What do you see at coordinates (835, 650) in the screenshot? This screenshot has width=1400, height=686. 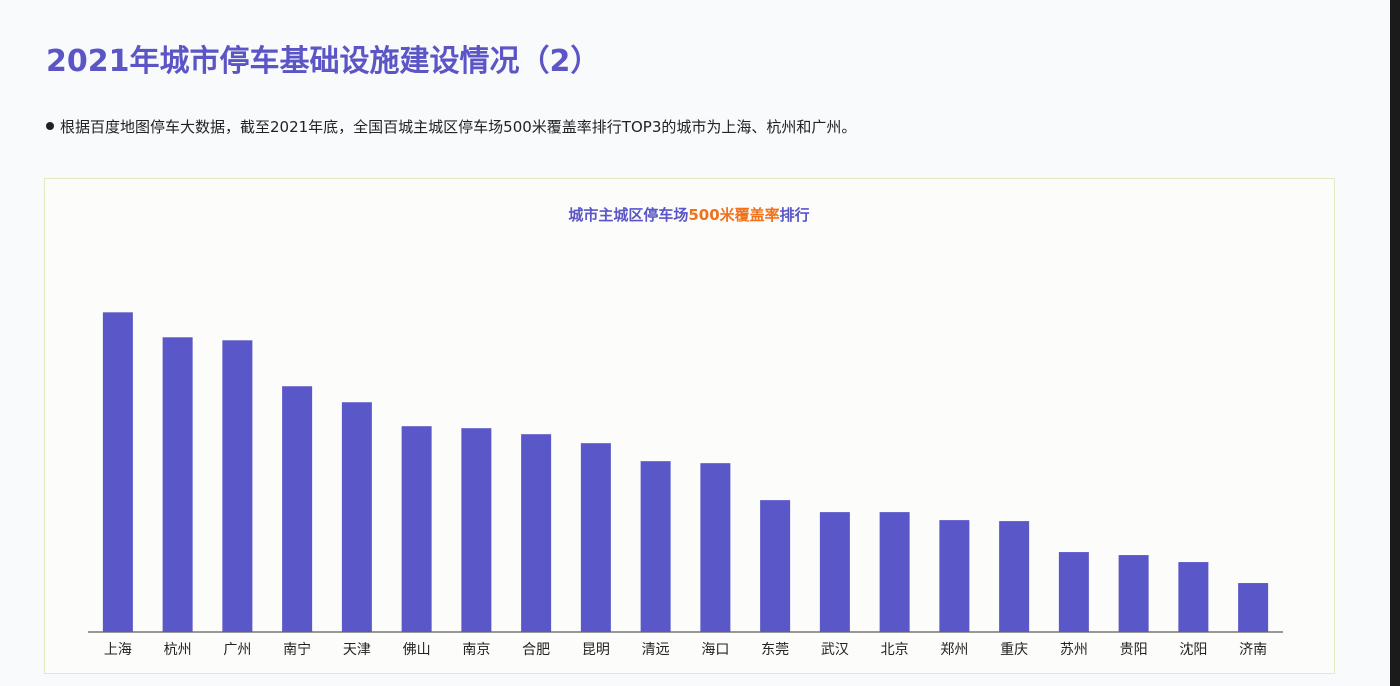 I see `x-tick-label: 武汉` at bounding box center [835, 650].